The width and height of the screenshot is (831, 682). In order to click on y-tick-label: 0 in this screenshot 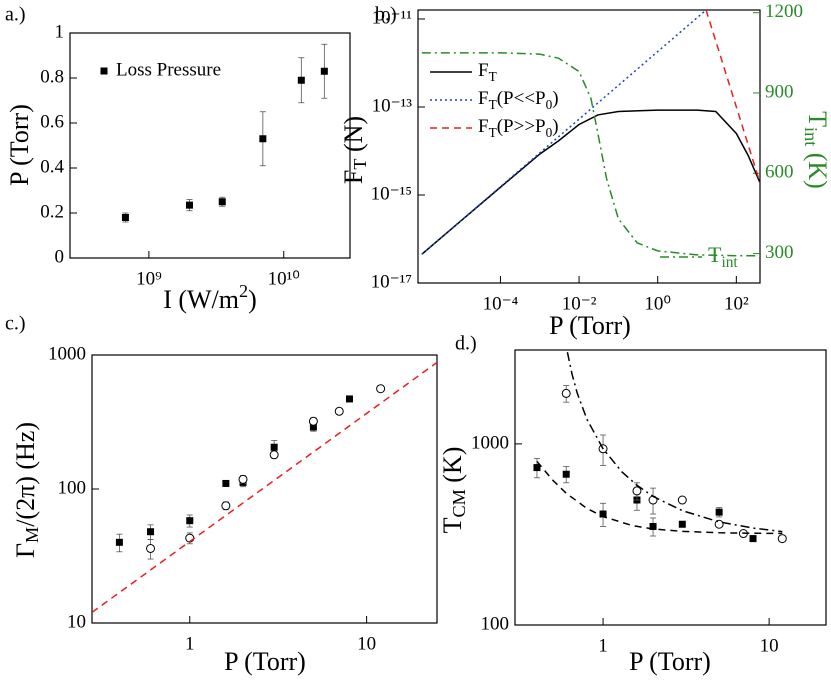, I will do `click(60, 256)`.